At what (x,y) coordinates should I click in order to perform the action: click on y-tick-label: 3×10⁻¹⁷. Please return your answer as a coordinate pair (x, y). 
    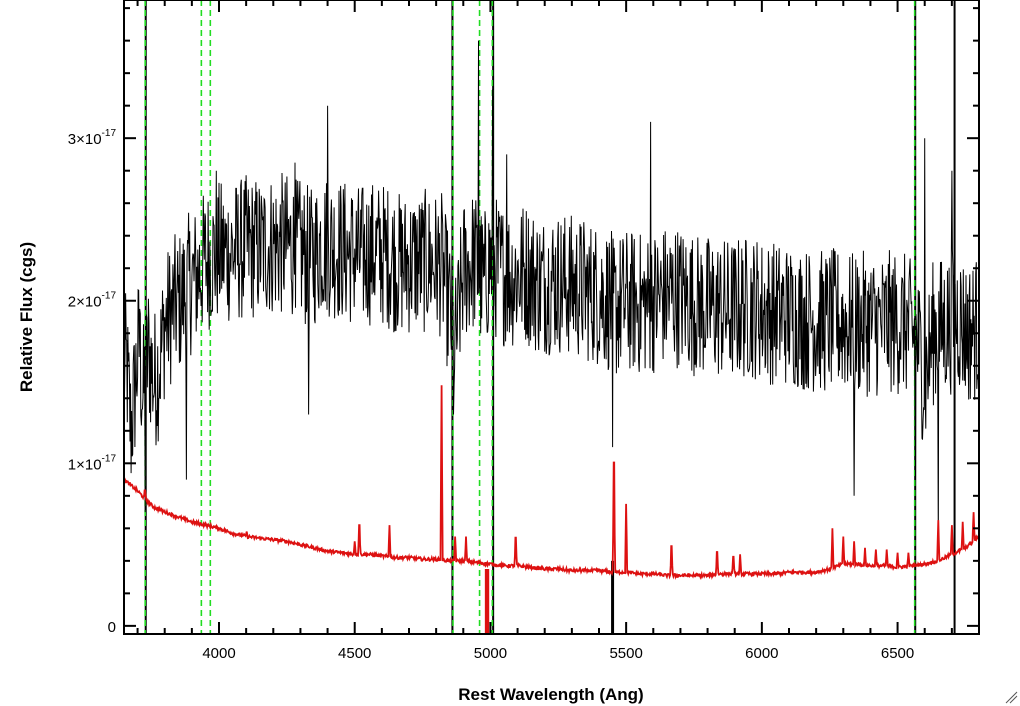
    Looking at the image, I should click on (92, 138).